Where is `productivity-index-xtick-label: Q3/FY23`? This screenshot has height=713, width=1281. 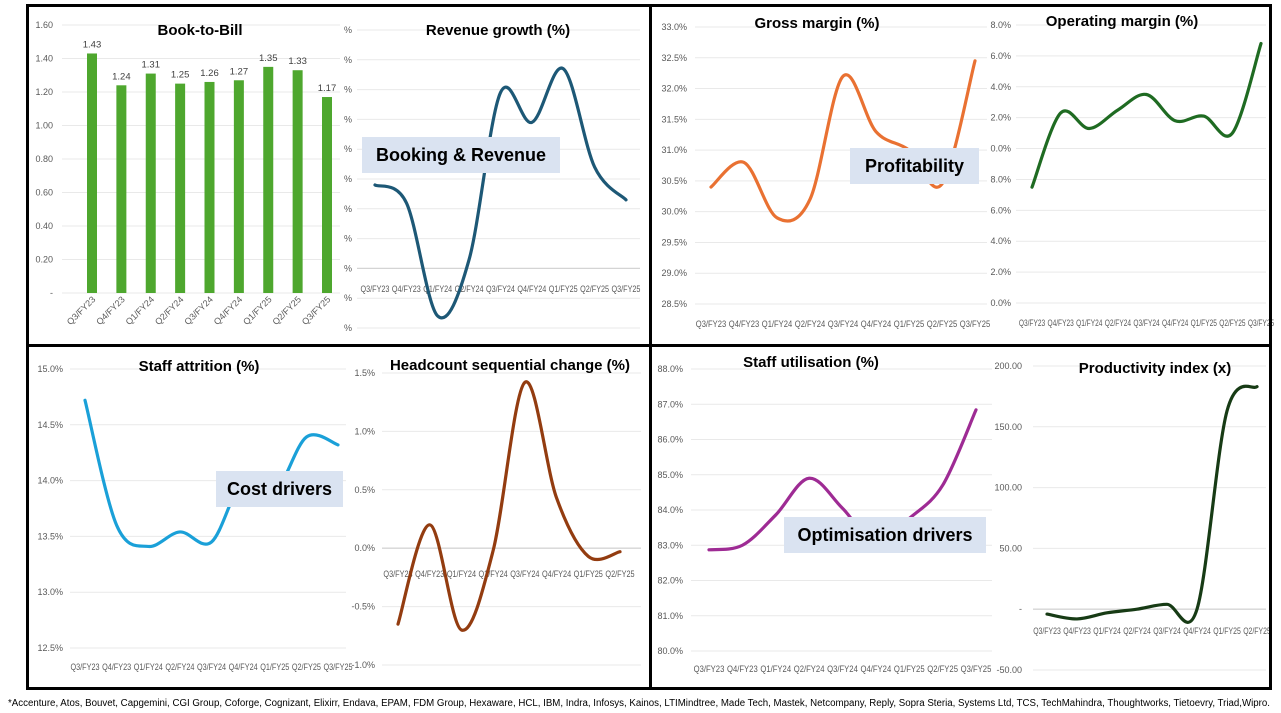
productivity-index-xtick-label: Q3/FY23 is located at coordinates (1047, 631).